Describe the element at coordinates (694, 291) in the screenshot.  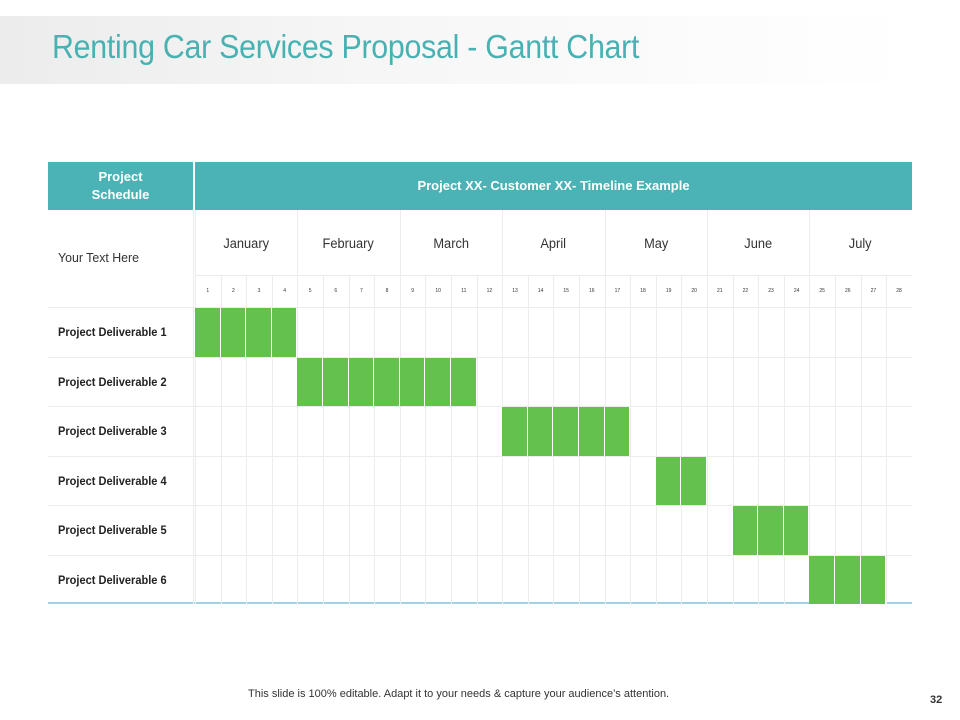
I see `week-number: 20` at that location.